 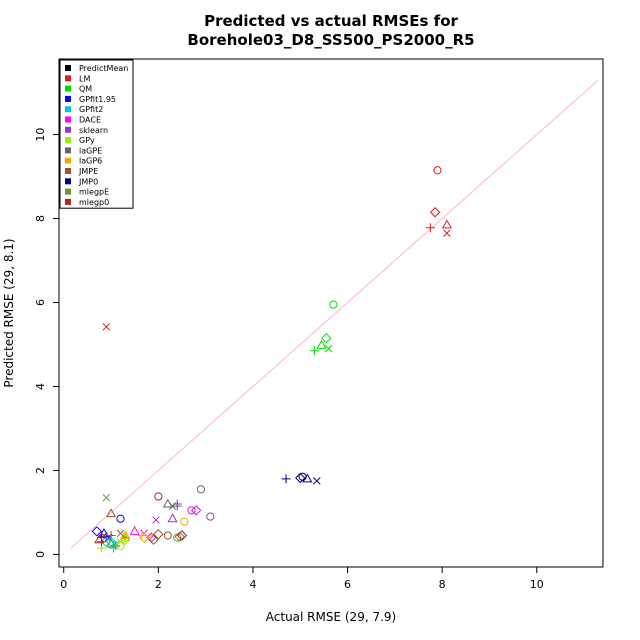 What do you see at coordinates (63, 584) in the screenshot?
I see `x-tick-label: 0` at bounding box center [63, 584].